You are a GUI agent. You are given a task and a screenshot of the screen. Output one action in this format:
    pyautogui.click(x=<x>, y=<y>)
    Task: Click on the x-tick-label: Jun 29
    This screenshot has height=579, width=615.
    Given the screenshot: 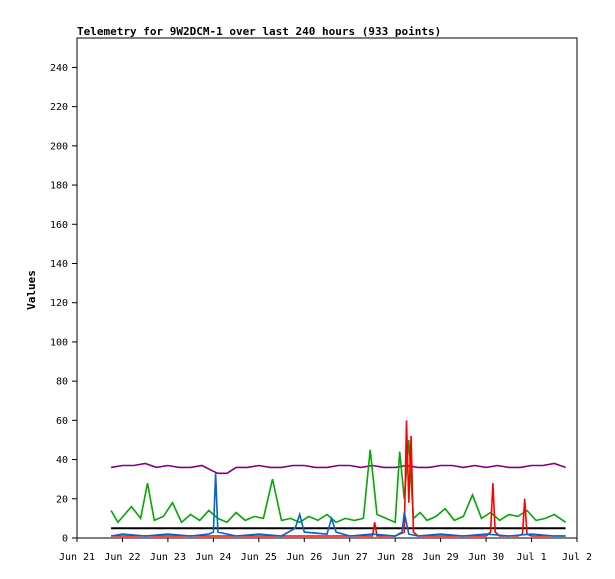 What is the action you would take?
    pyautogui.click(x=441, y=557)
    